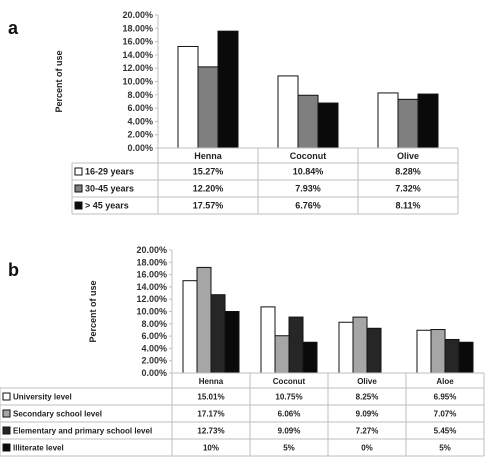  What do you see at coordinates (308, 121) in the screenshot?
I see `bar-a-coconut-30-45-years` at bounding box center [308, 121].